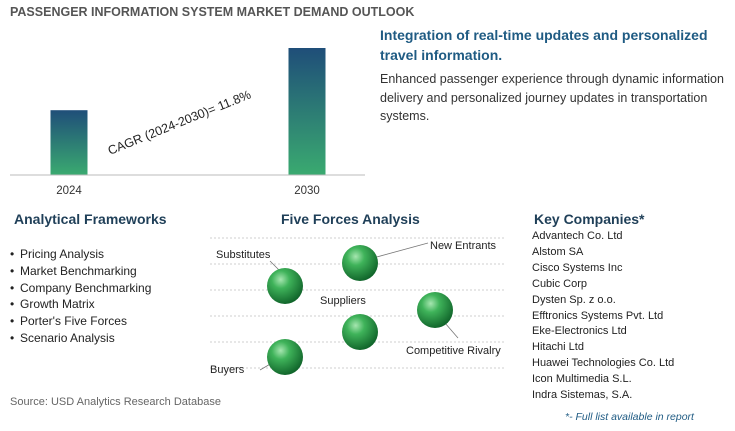 This screenshot has width=735, height=431. I want to click on companies-title: Key Companies*, so click(589, 219).